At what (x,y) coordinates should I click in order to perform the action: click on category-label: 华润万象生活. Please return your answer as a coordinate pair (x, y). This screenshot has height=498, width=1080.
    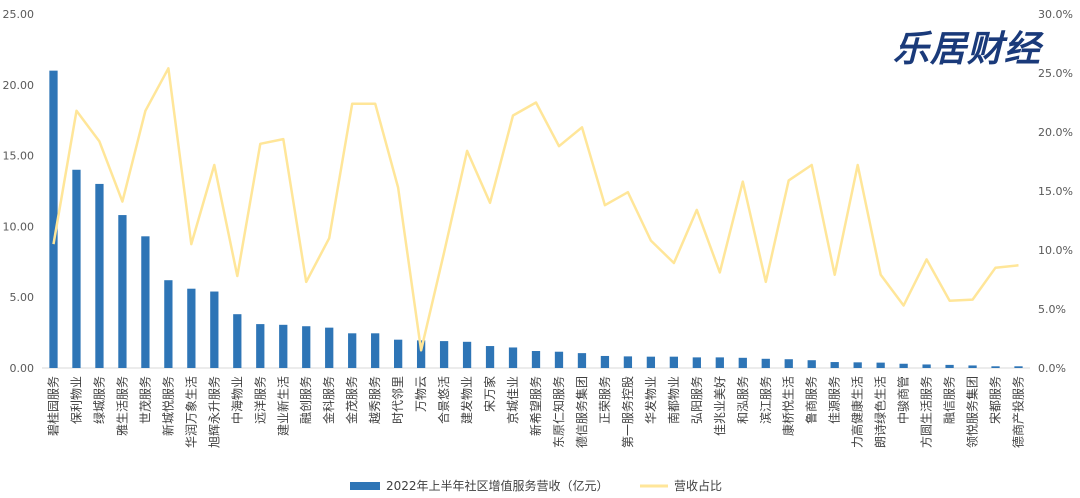
    Looking at the image, I should click on (191, 412).